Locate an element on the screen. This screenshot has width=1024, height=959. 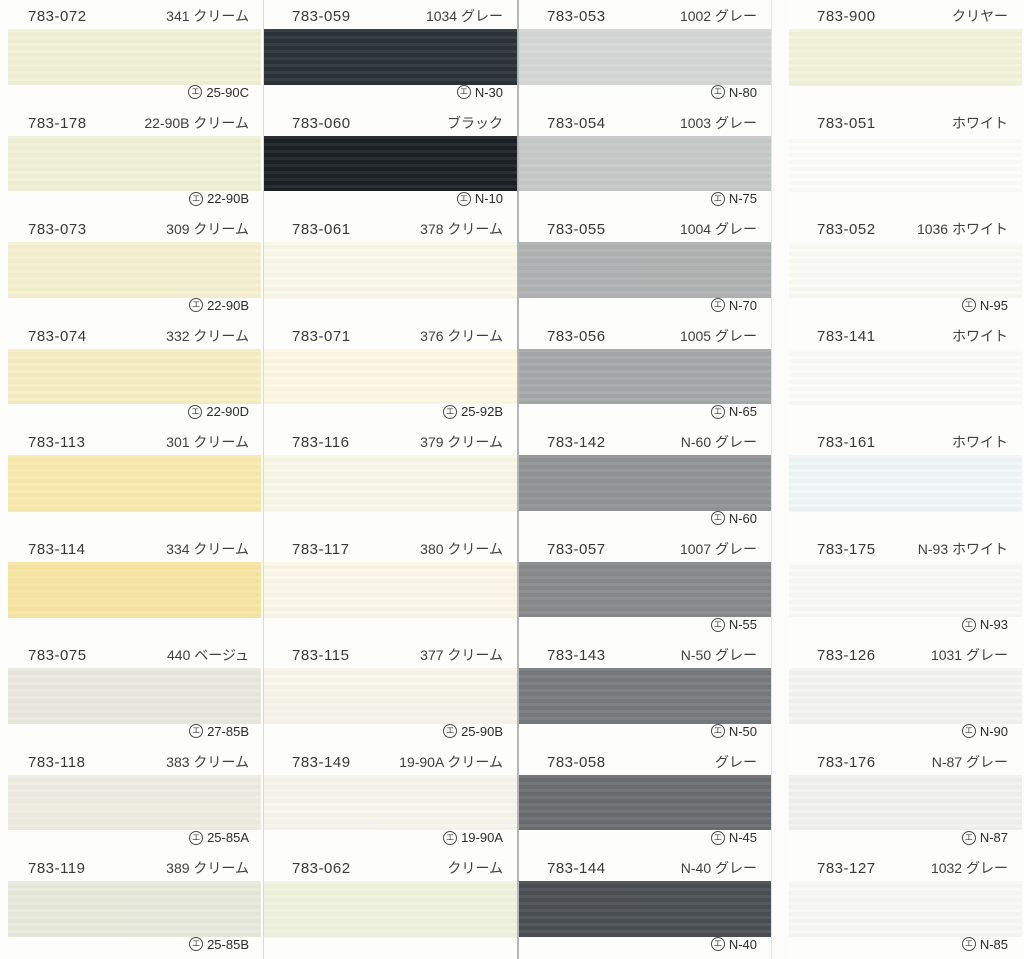
swatch-cell-header: 783-073 309 クリーム is located at coordinates (131, 227).